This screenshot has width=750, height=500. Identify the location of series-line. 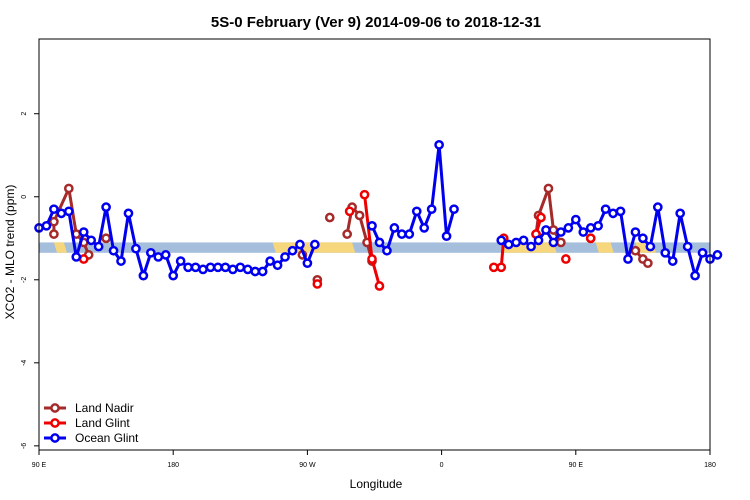
(609, 241).